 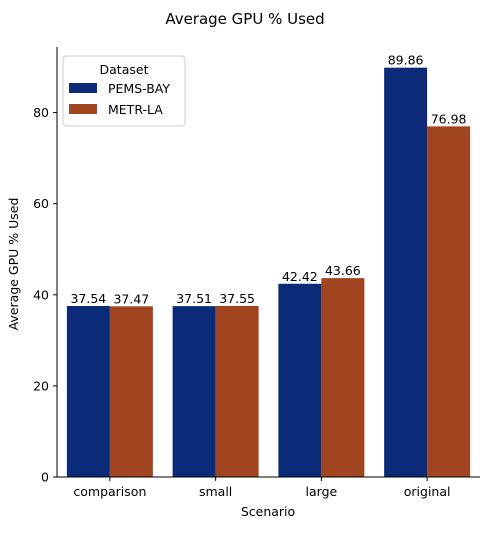 What do you see at coordinates (237, 391) in the screenshot?
I see `bar-small-metr-la` at bounding box center [237, 391].